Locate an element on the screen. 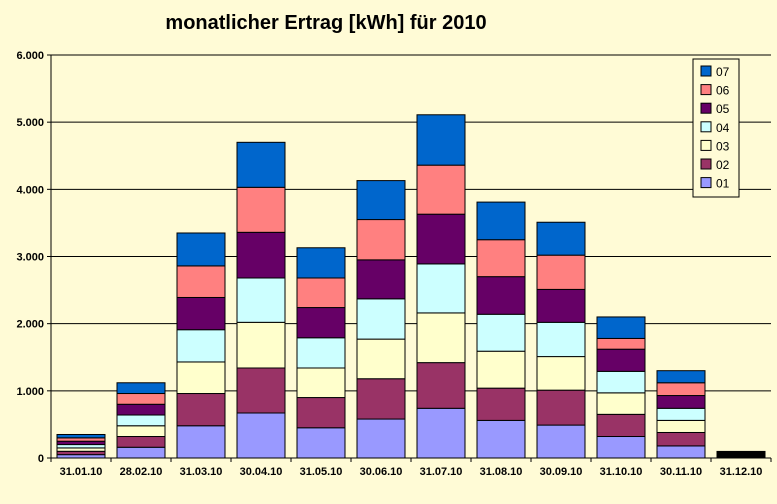  y-tick-label: 0 is located at coordinates (41, 459).